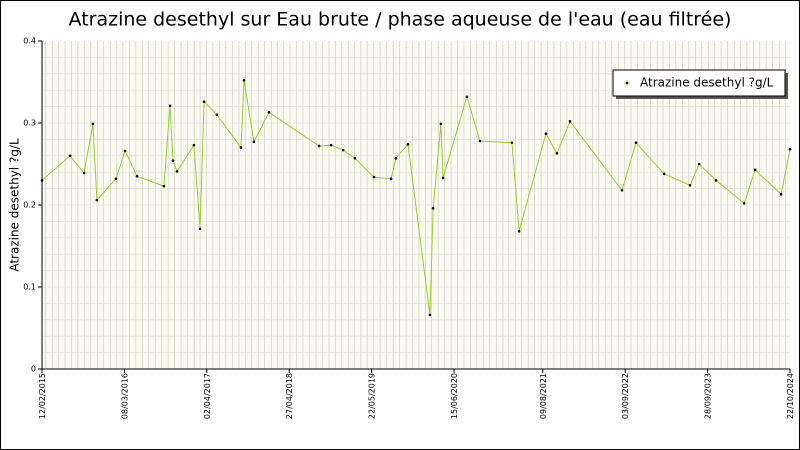 This screenshot has width=800, height=450. What do you see at coordinates (29, 287) in the screenshot?
I see `y-tick-label: 0.1` at bounding box center [29, 287].